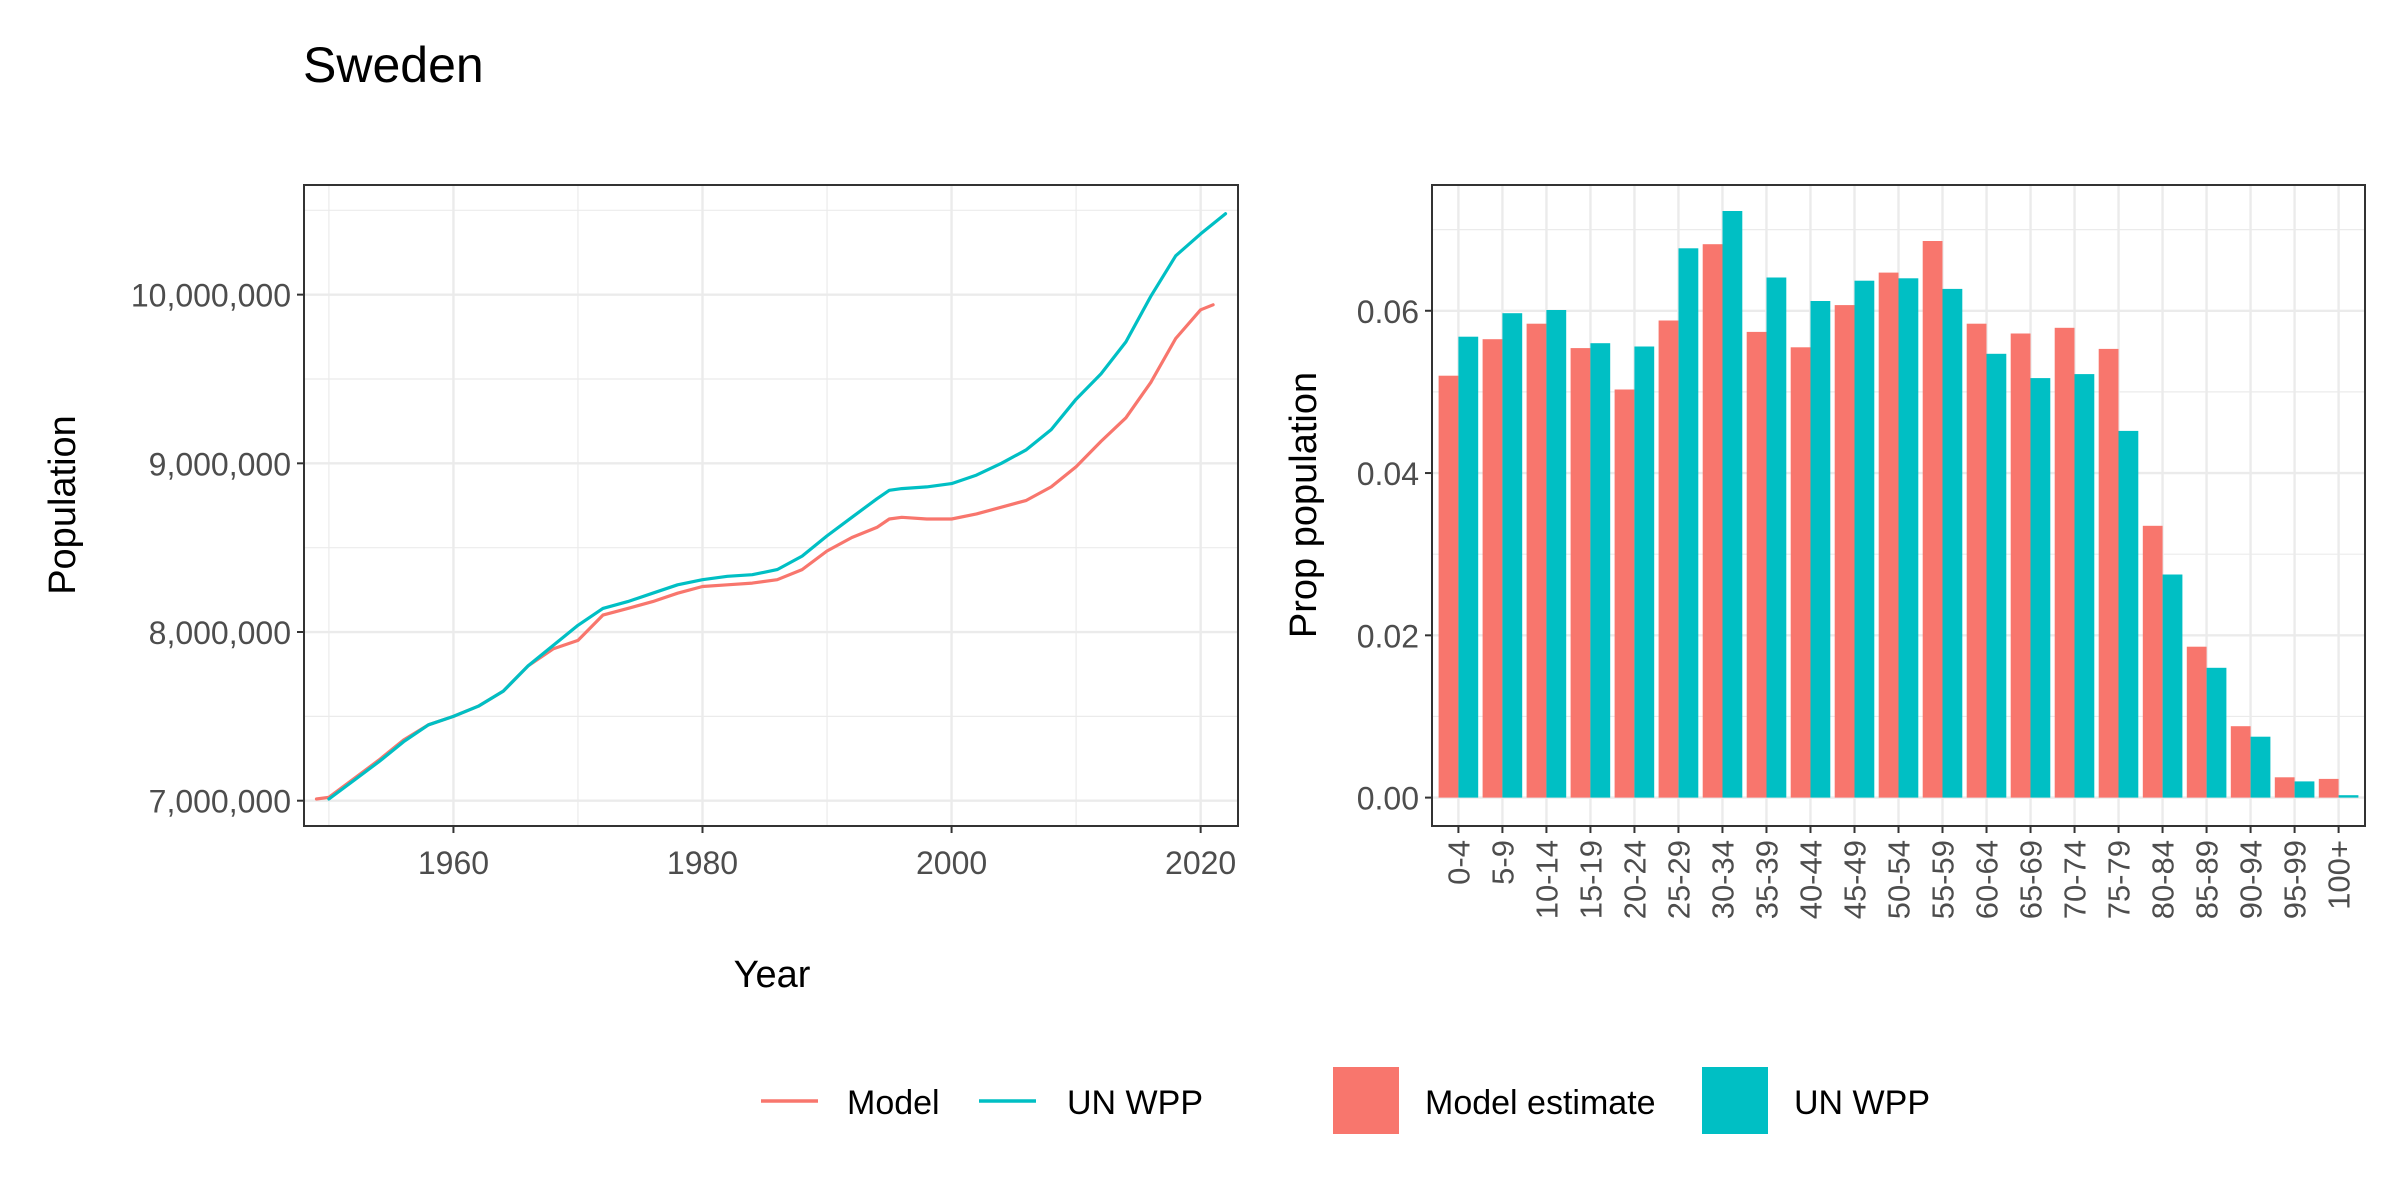  I want to click on line-chart-y-ticks: 7,000,000 8,000,000 9,000,000 10,000,000, so click(217, 549).